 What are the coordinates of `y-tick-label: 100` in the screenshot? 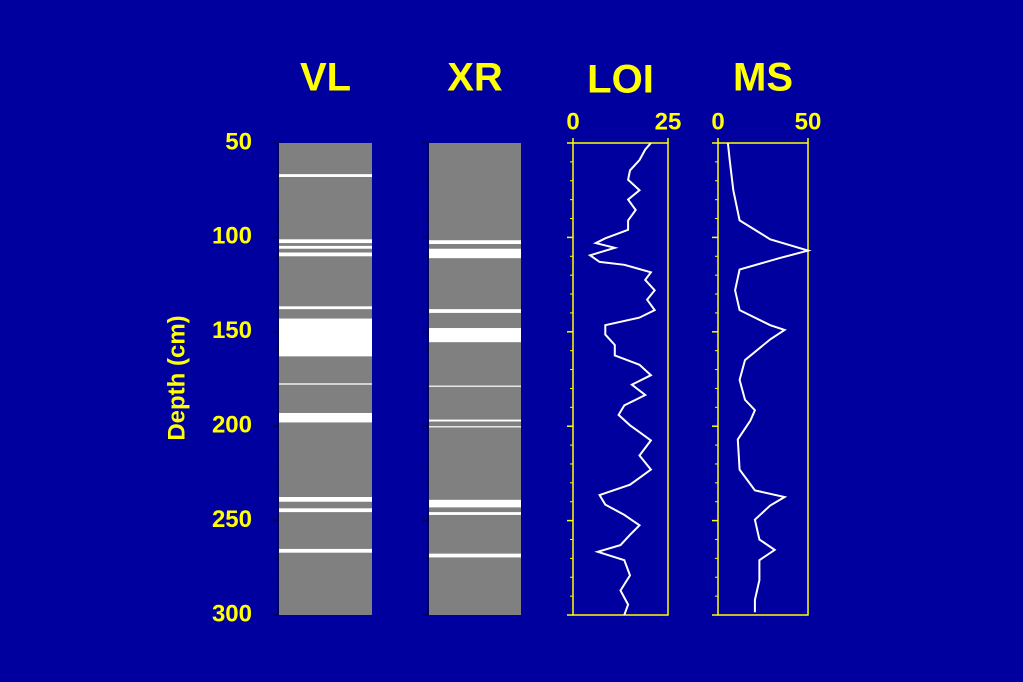 It's located at (232, 236).